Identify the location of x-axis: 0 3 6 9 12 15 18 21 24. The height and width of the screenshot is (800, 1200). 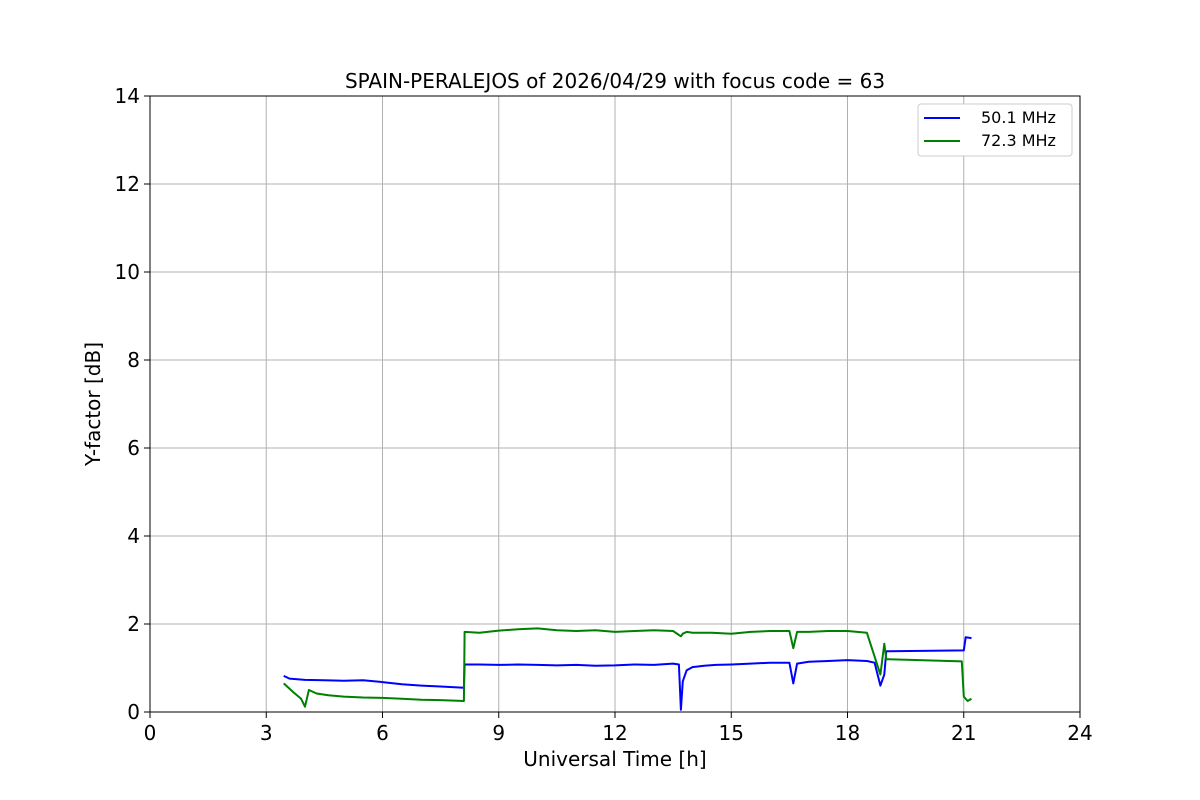
(618, 728).